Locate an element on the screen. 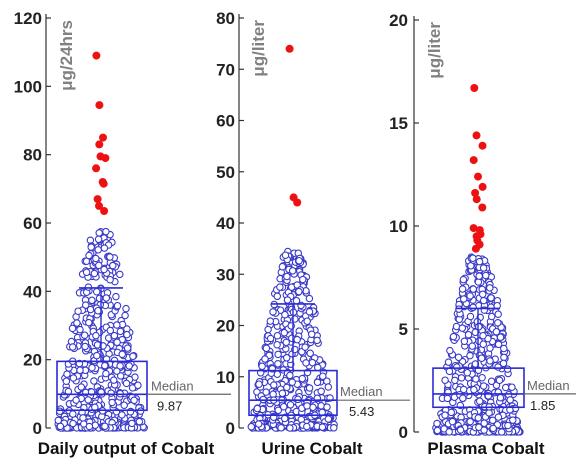  y-tick-label: 10 is located at coordinates (398, 226).